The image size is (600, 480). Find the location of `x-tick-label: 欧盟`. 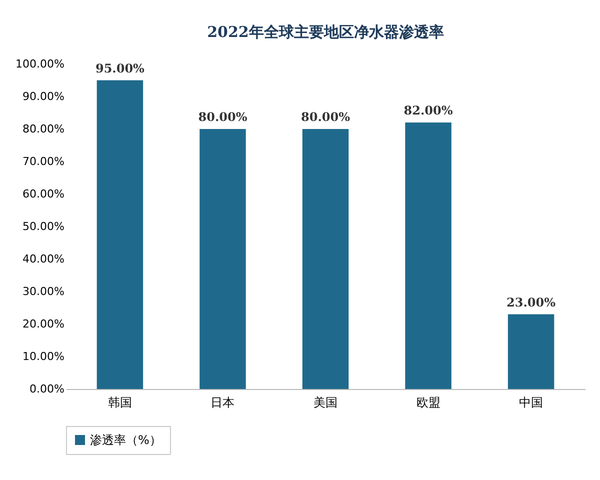

x-tick-label: 欧盟 is located at coordinates (428, 403).